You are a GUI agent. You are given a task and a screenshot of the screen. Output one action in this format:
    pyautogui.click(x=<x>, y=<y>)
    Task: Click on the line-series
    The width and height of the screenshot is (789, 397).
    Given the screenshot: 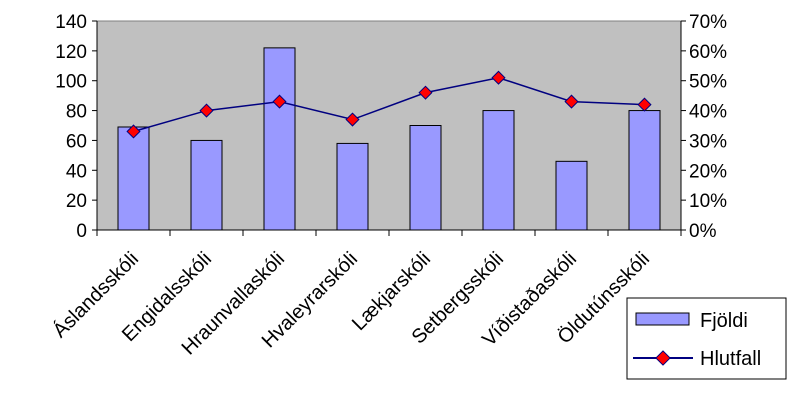 What is the action you would take?
    pyautogui.click(x=389, y=104)
    